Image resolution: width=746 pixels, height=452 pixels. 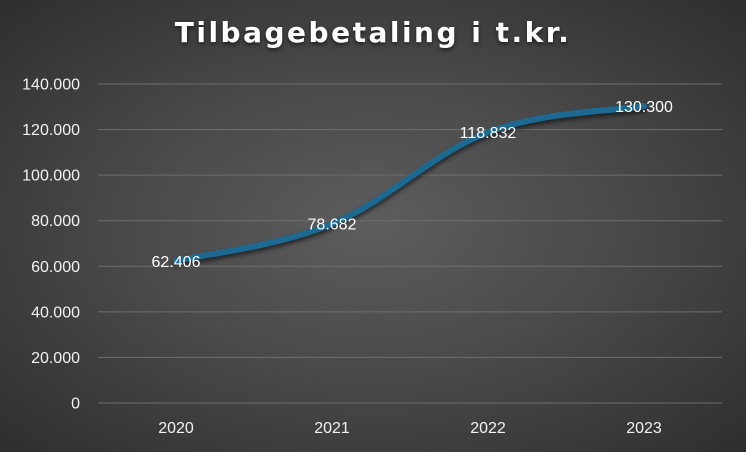 I want to click on data-label: 78.682, so click(x=332, y=225).